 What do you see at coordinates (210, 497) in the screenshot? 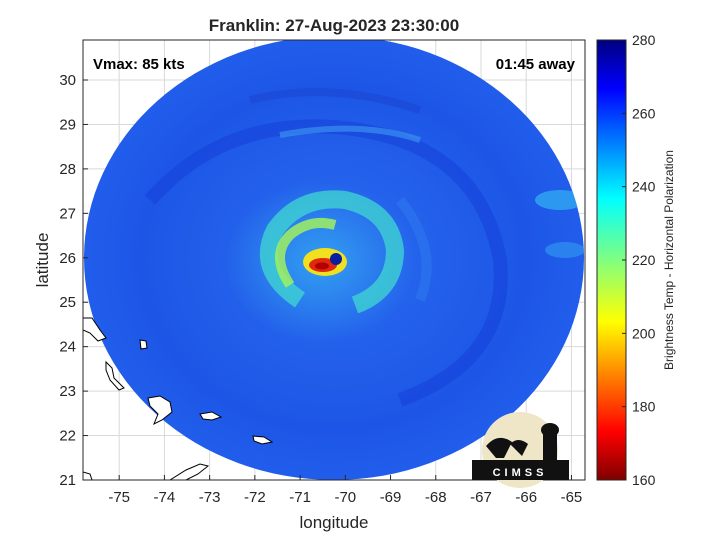
I see `x-tick-label: -73` at bounding box center [210, 497].